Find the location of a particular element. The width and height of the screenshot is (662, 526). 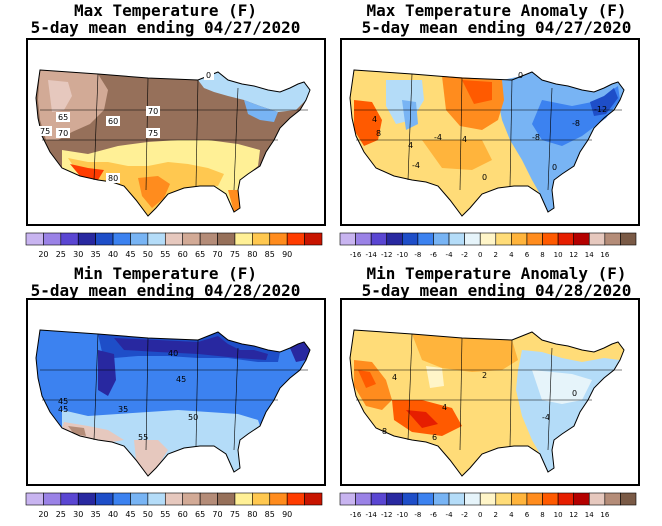

colorbar-tick-label: 75 is located at coordinates (235, 254).